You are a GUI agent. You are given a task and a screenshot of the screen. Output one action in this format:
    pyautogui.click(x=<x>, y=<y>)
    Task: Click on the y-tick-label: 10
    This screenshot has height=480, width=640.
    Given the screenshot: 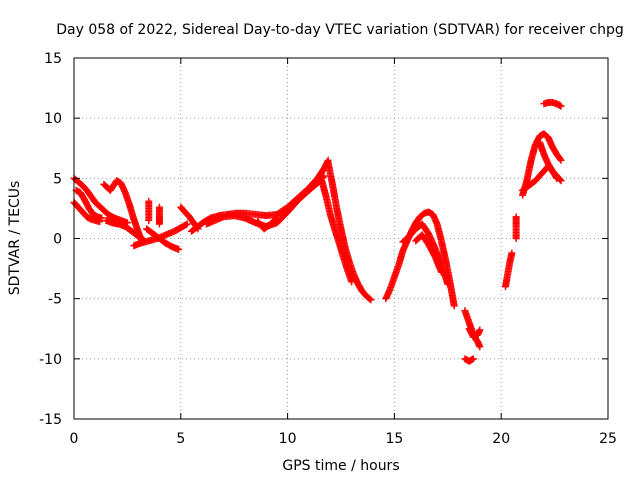 What is the action you would take?
    pyautogui.click(x=53, y=119)
    